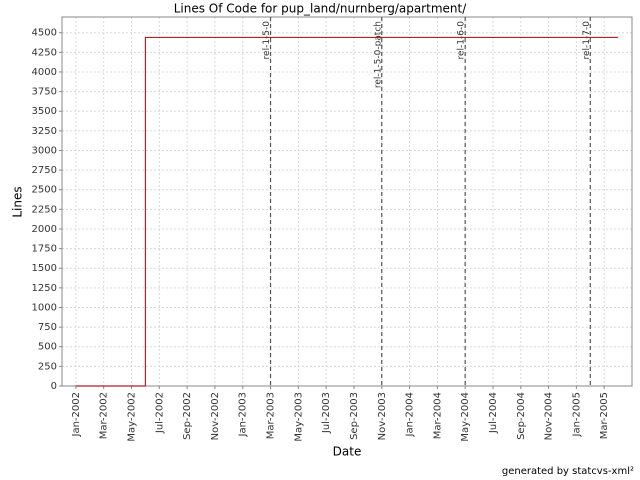 This screenshot has width=640, height=480. I want to click on y-tick-label: 2750, so click(44, 170).